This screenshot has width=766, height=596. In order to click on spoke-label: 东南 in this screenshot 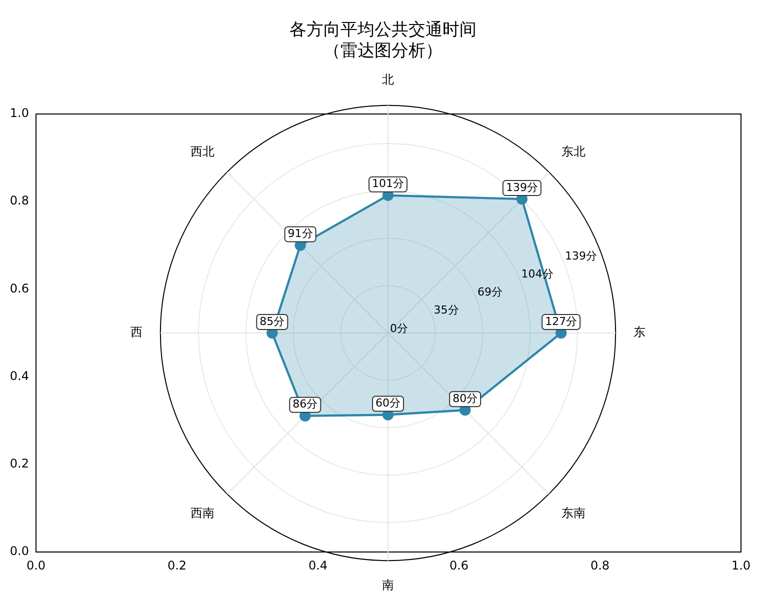, I will do `click(574, 513)`.